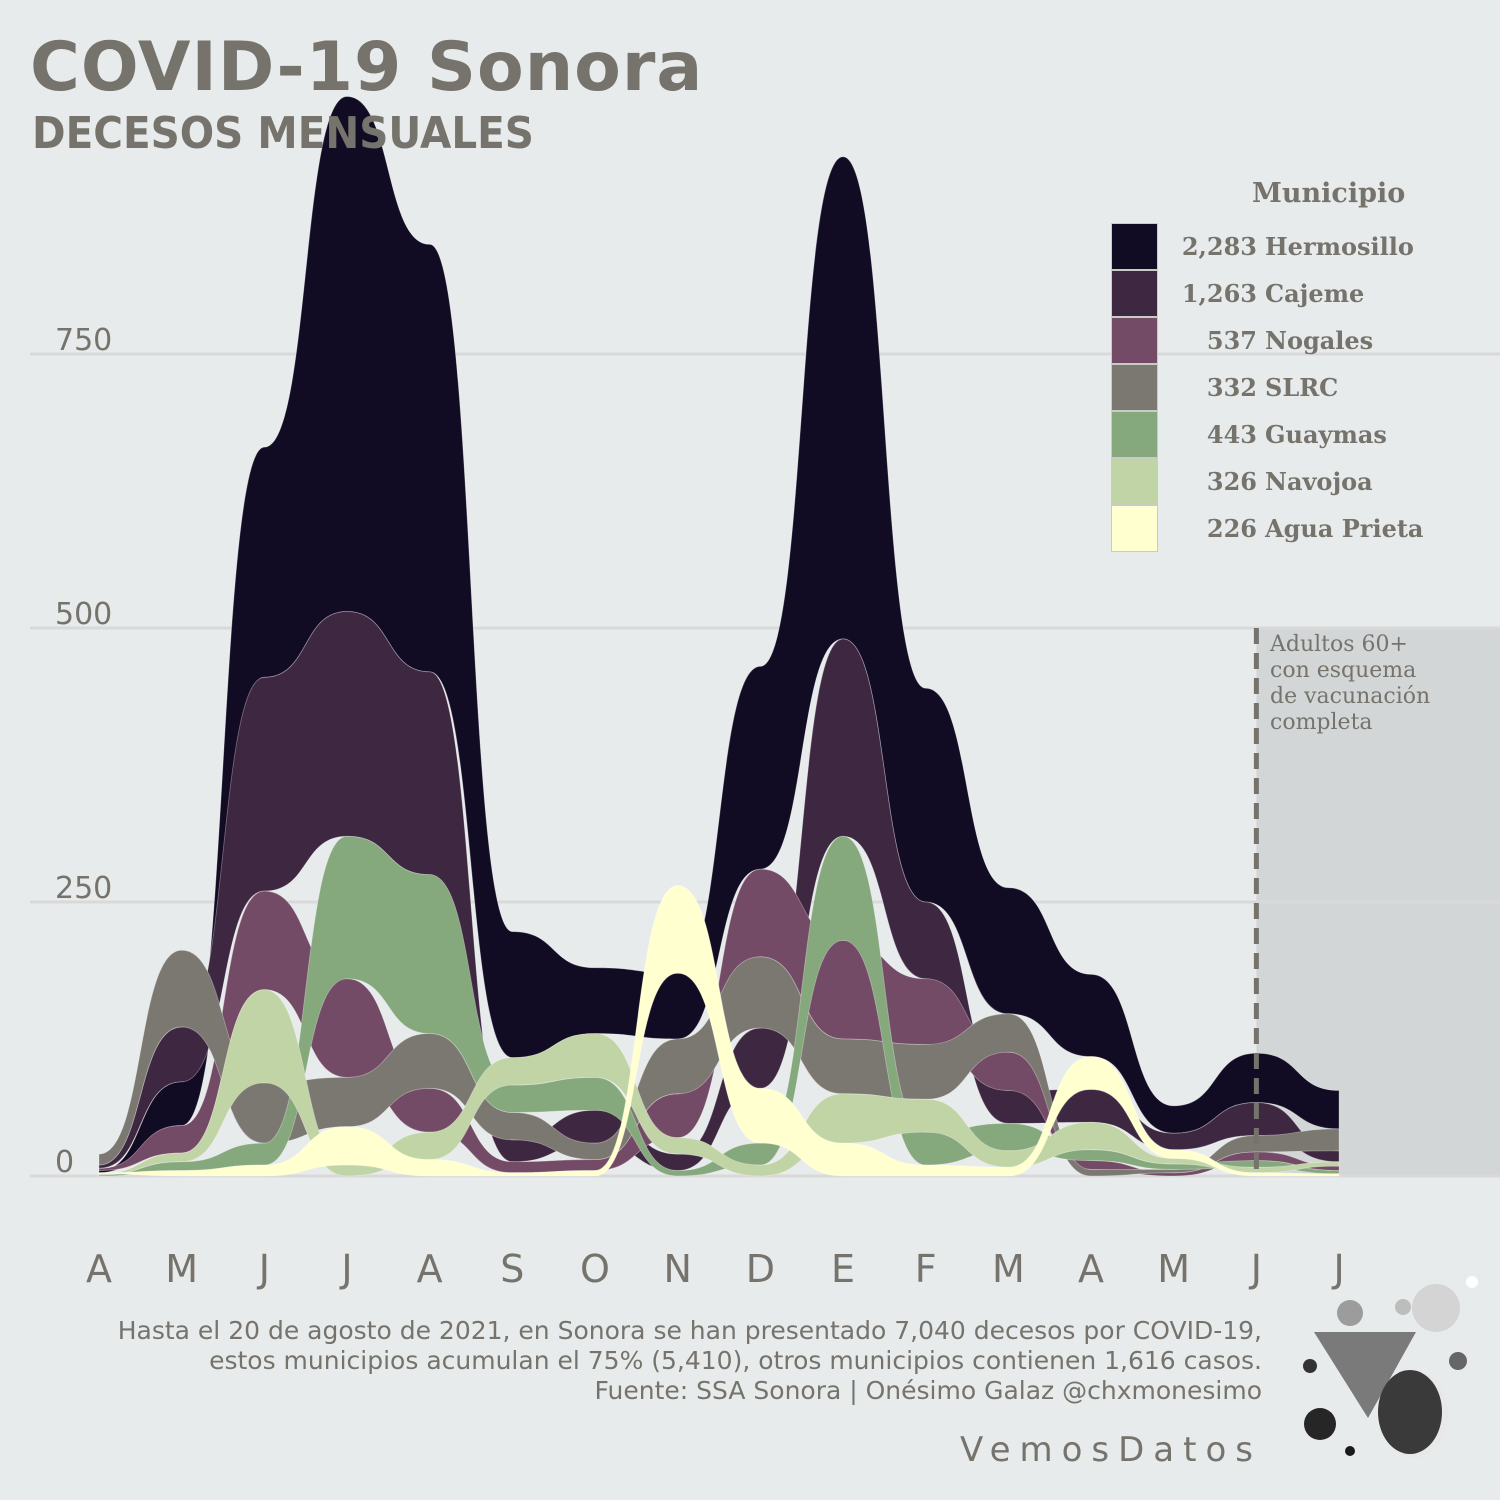 The image size is (1500, 1500). I want to click on legend-count: 2,283, so click(1219, 246).